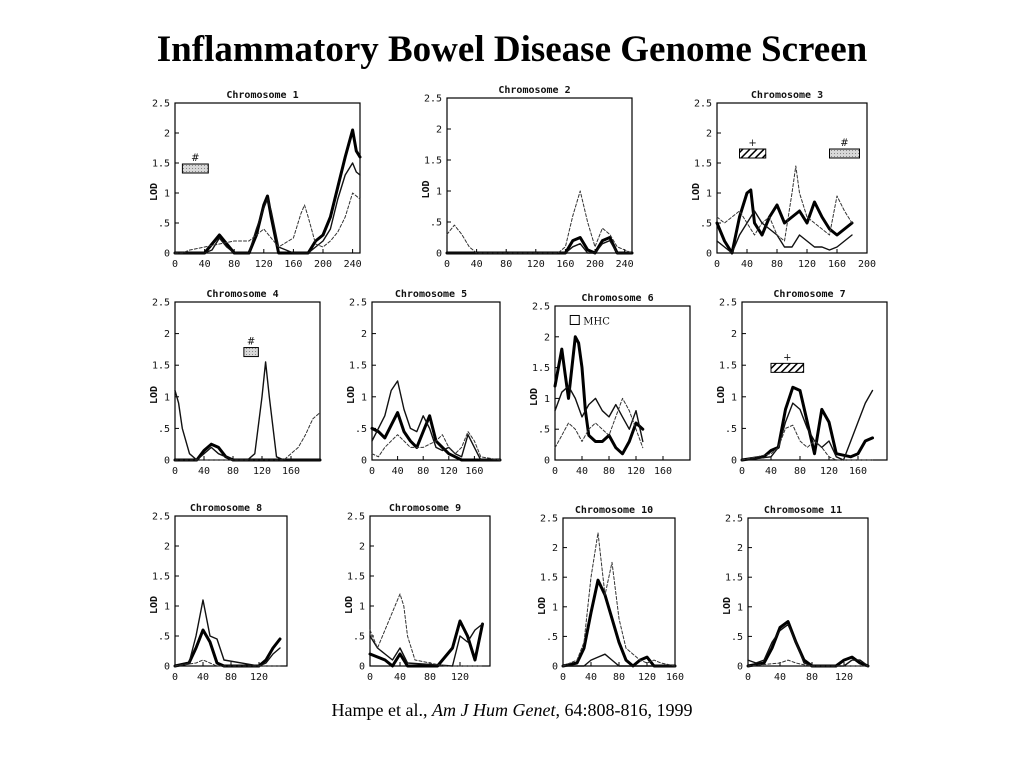 The width and height of the screenshot is (1024, 768). I want to click on chart-6-series-thick-line, so click(599, 395).